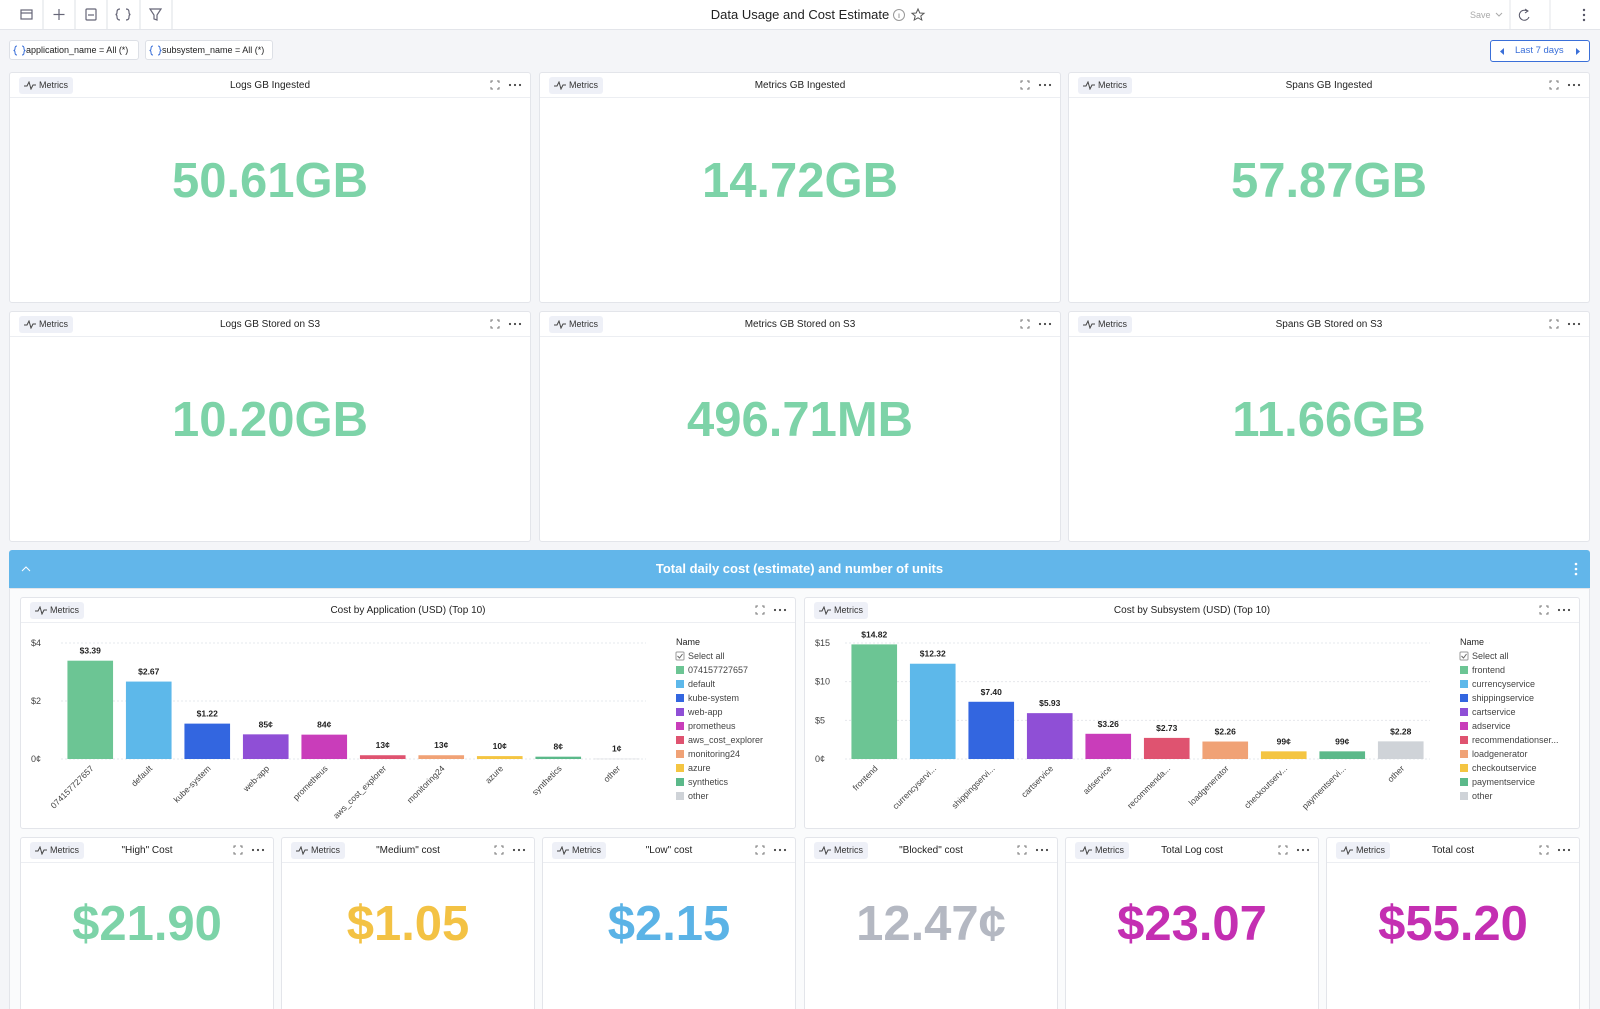 The height and width of the screenshot is (1009, 1600). Describe the element at coordinates (712, 726) in the screenshot. I see `legend-label: prometheus` at that location.